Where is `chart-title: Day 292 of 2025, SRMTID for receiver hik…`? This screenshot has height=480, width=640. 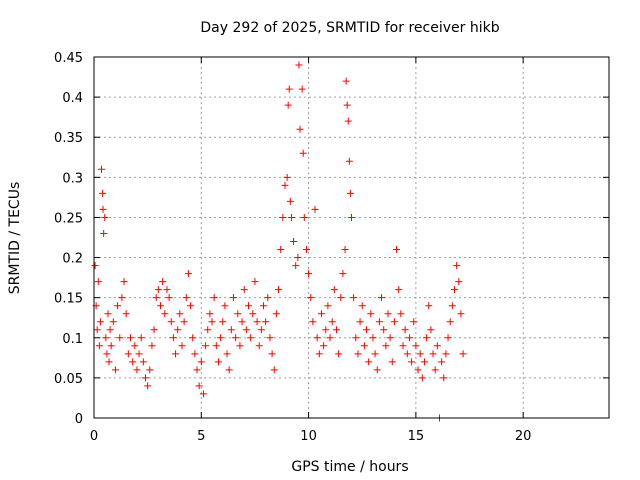 chart-title: Day 292 of 2025, SRMTID for receiver hik… is located at coordinates (349, 28).